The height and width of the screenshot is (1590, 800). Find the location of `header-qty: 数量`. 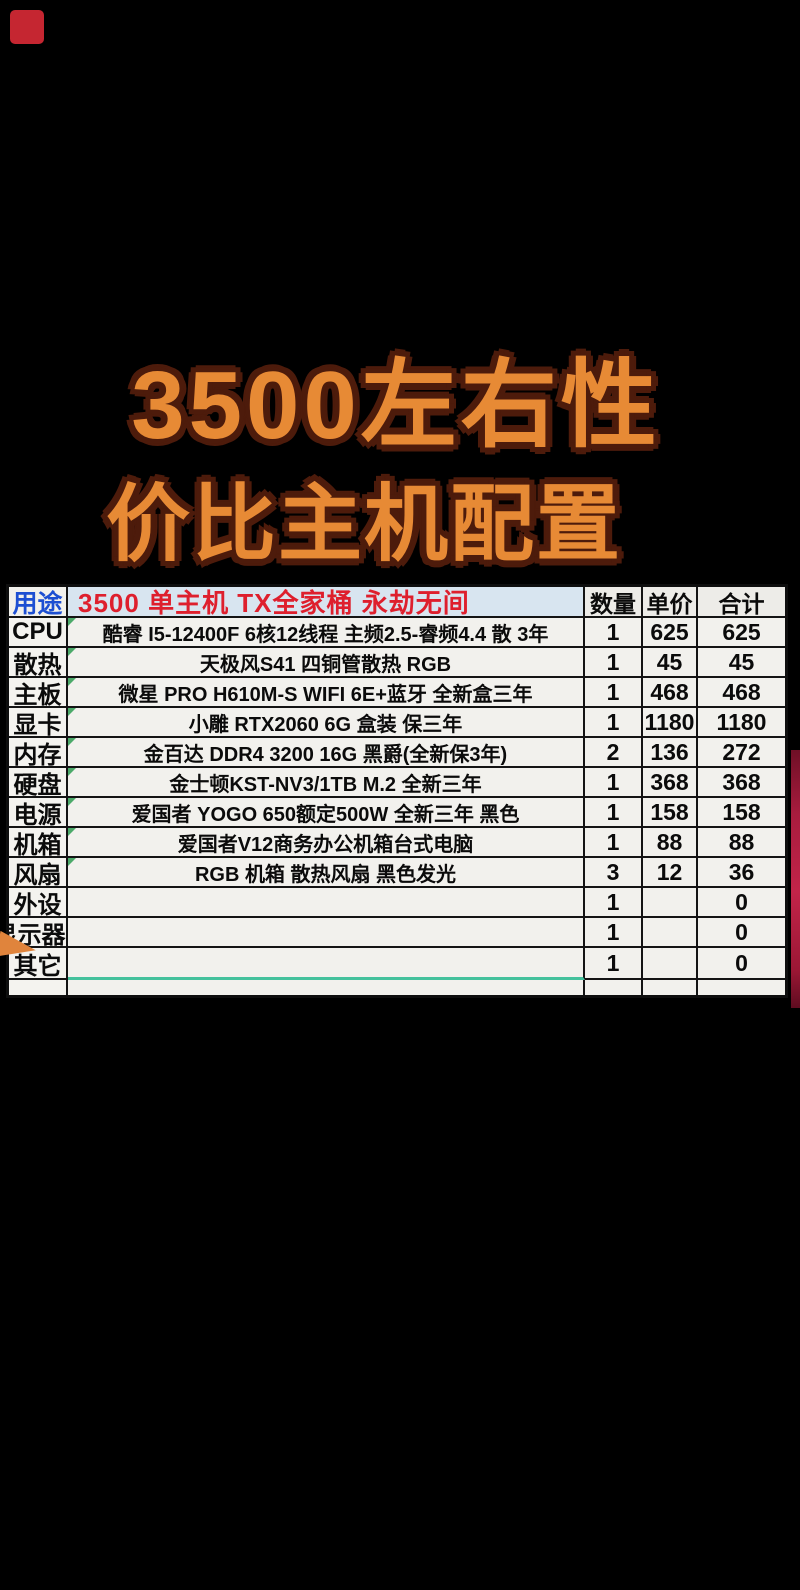

header-qty: 数量 is located at coordinates (614, 602).